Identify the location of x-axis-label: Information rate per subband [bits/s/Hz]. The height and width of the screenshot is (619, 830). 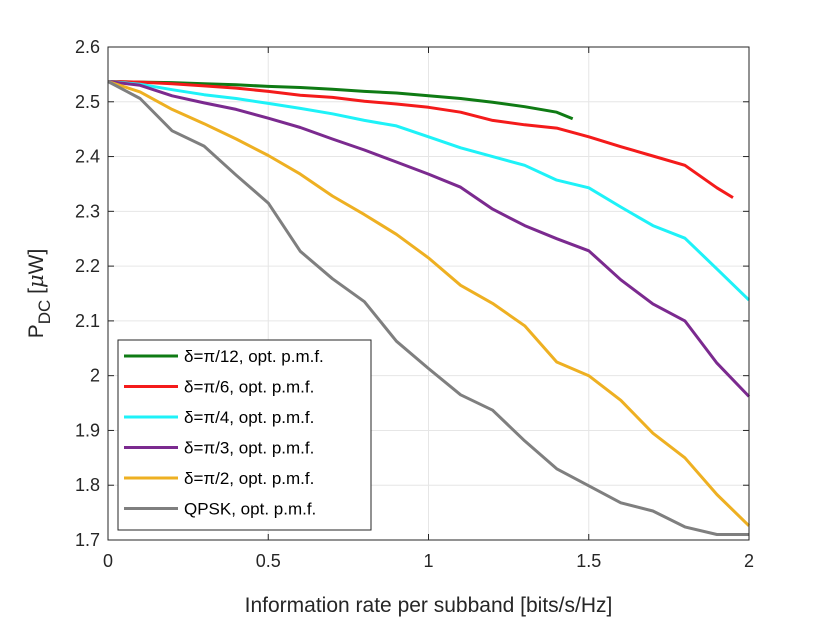
(429, 605).